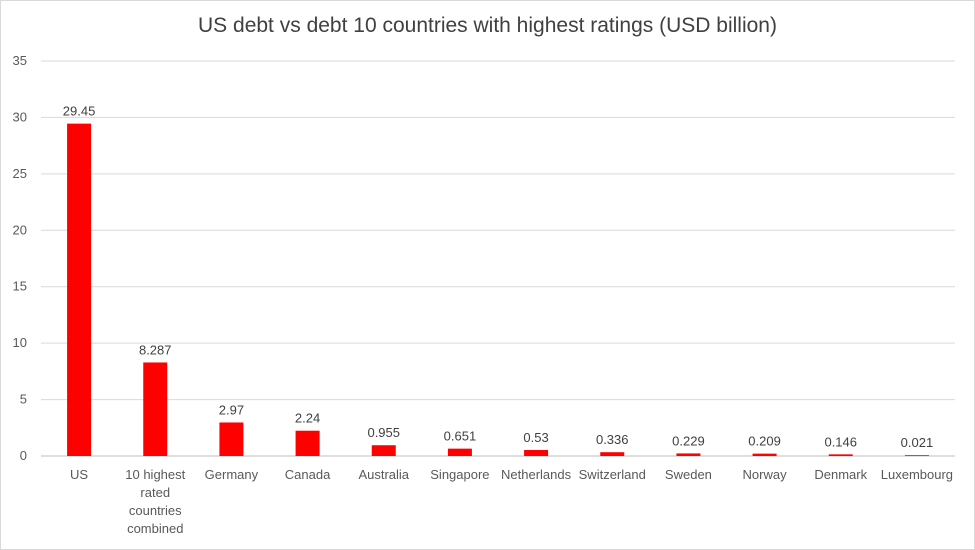  What do you see at coordinates (20, 342) in the screenshot?
I see `y-tick-label: 10` at bounding box center [20, 342].